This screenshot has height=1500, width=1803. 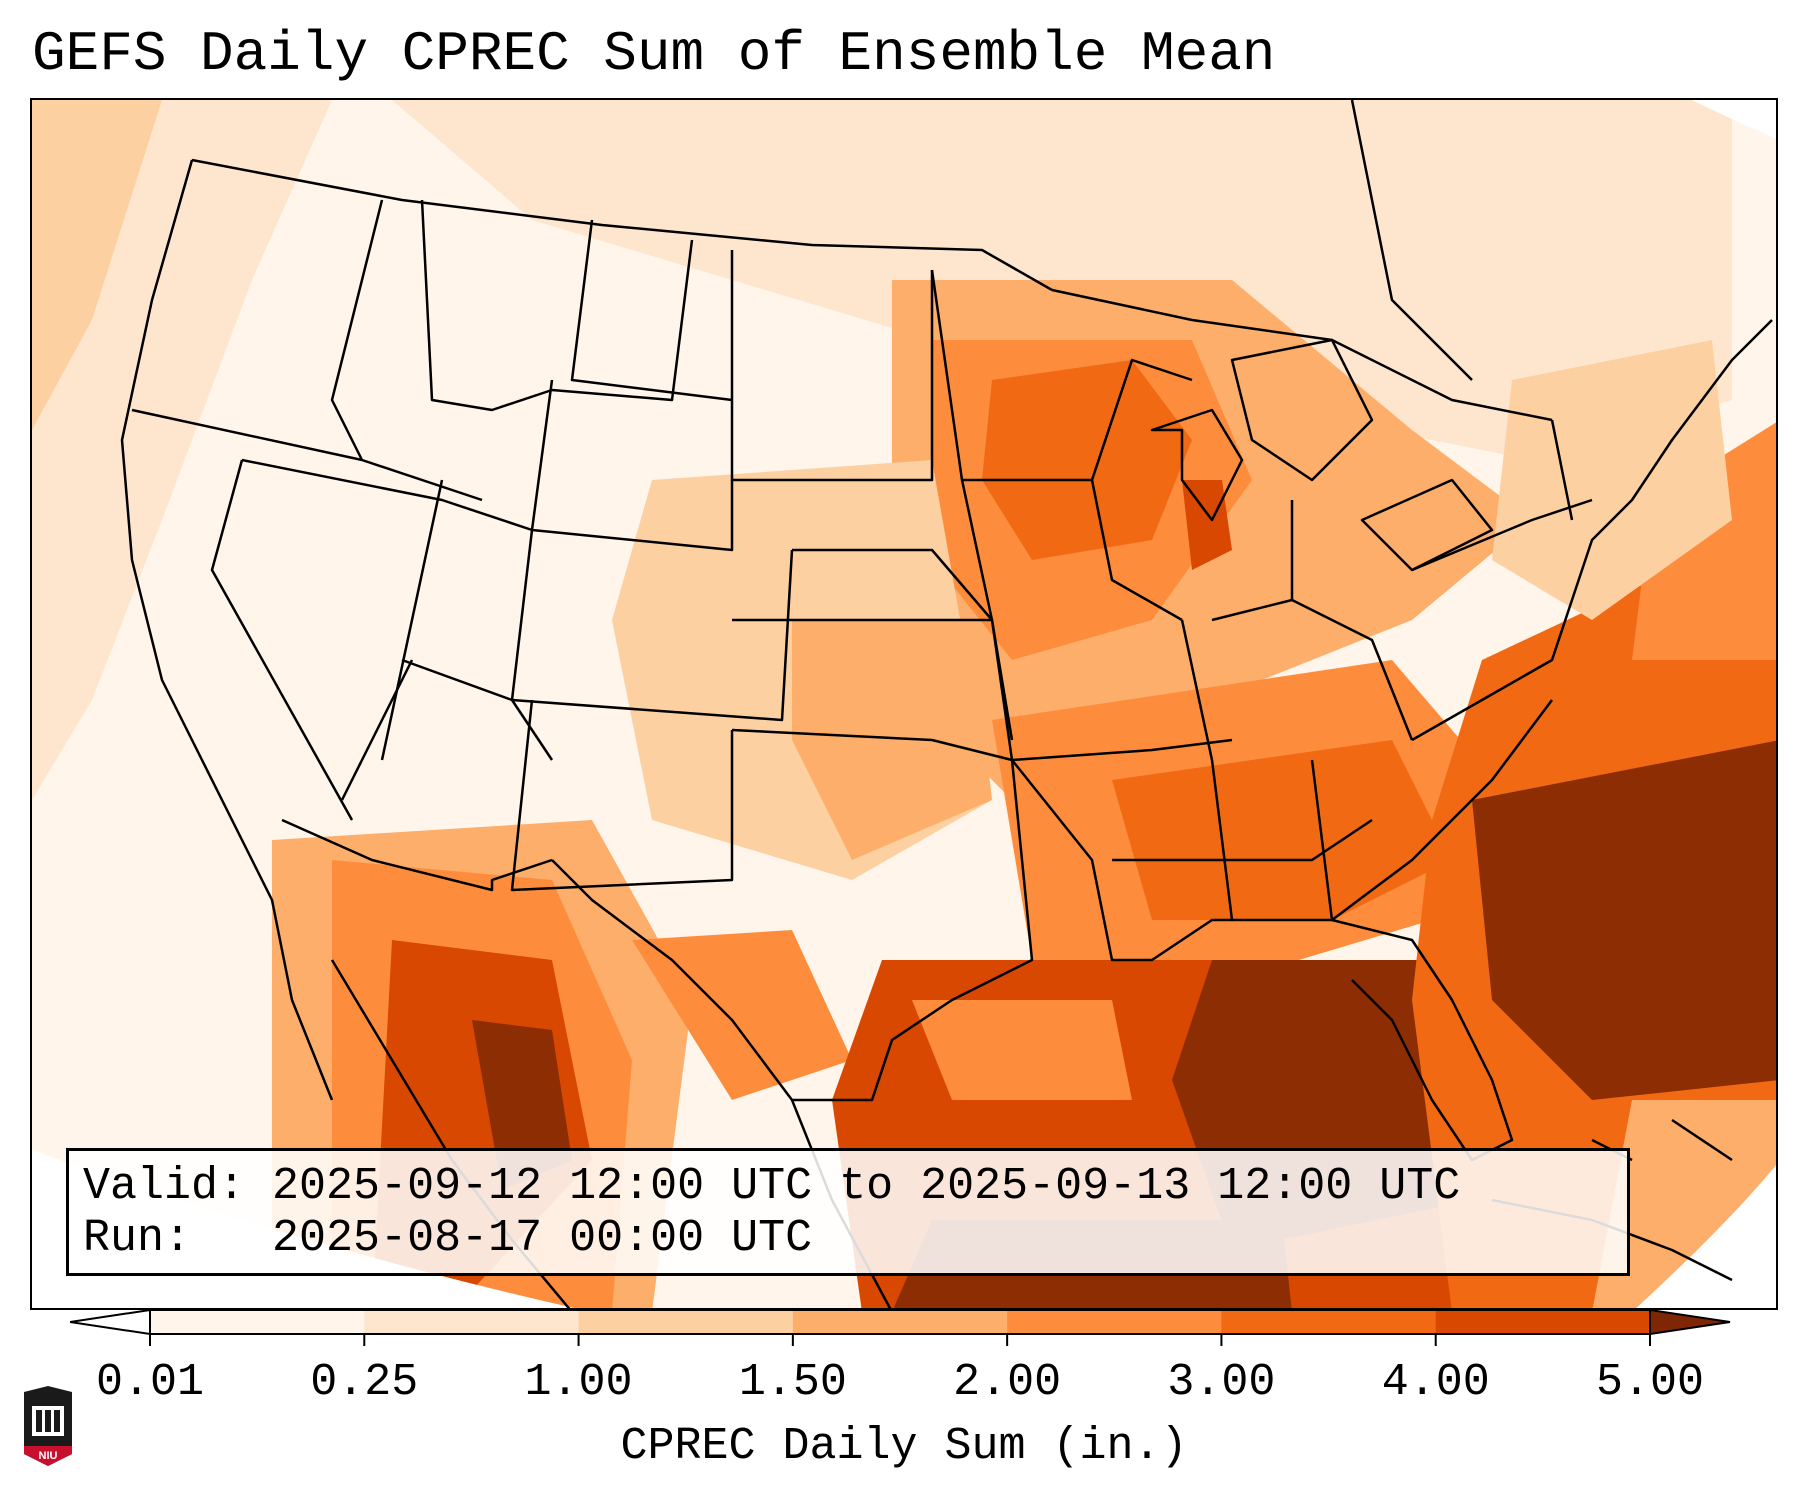 I want to click on colorbar-tick-label: 4.00, so click(x=1435, y=1382).